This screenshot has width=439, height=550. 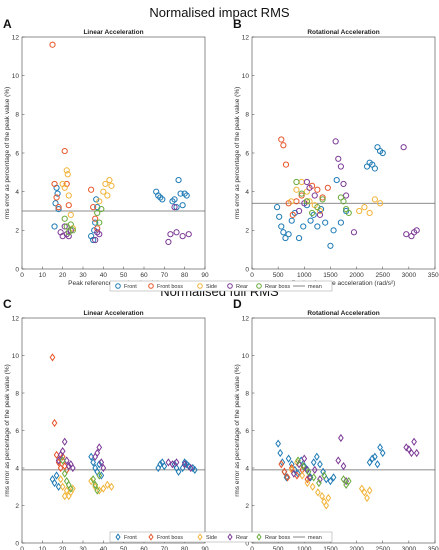 What do you see at coordinates (304, 548) in the screenshot?
I see `x-tick-label: 1000` at bounding box center [304, 548].